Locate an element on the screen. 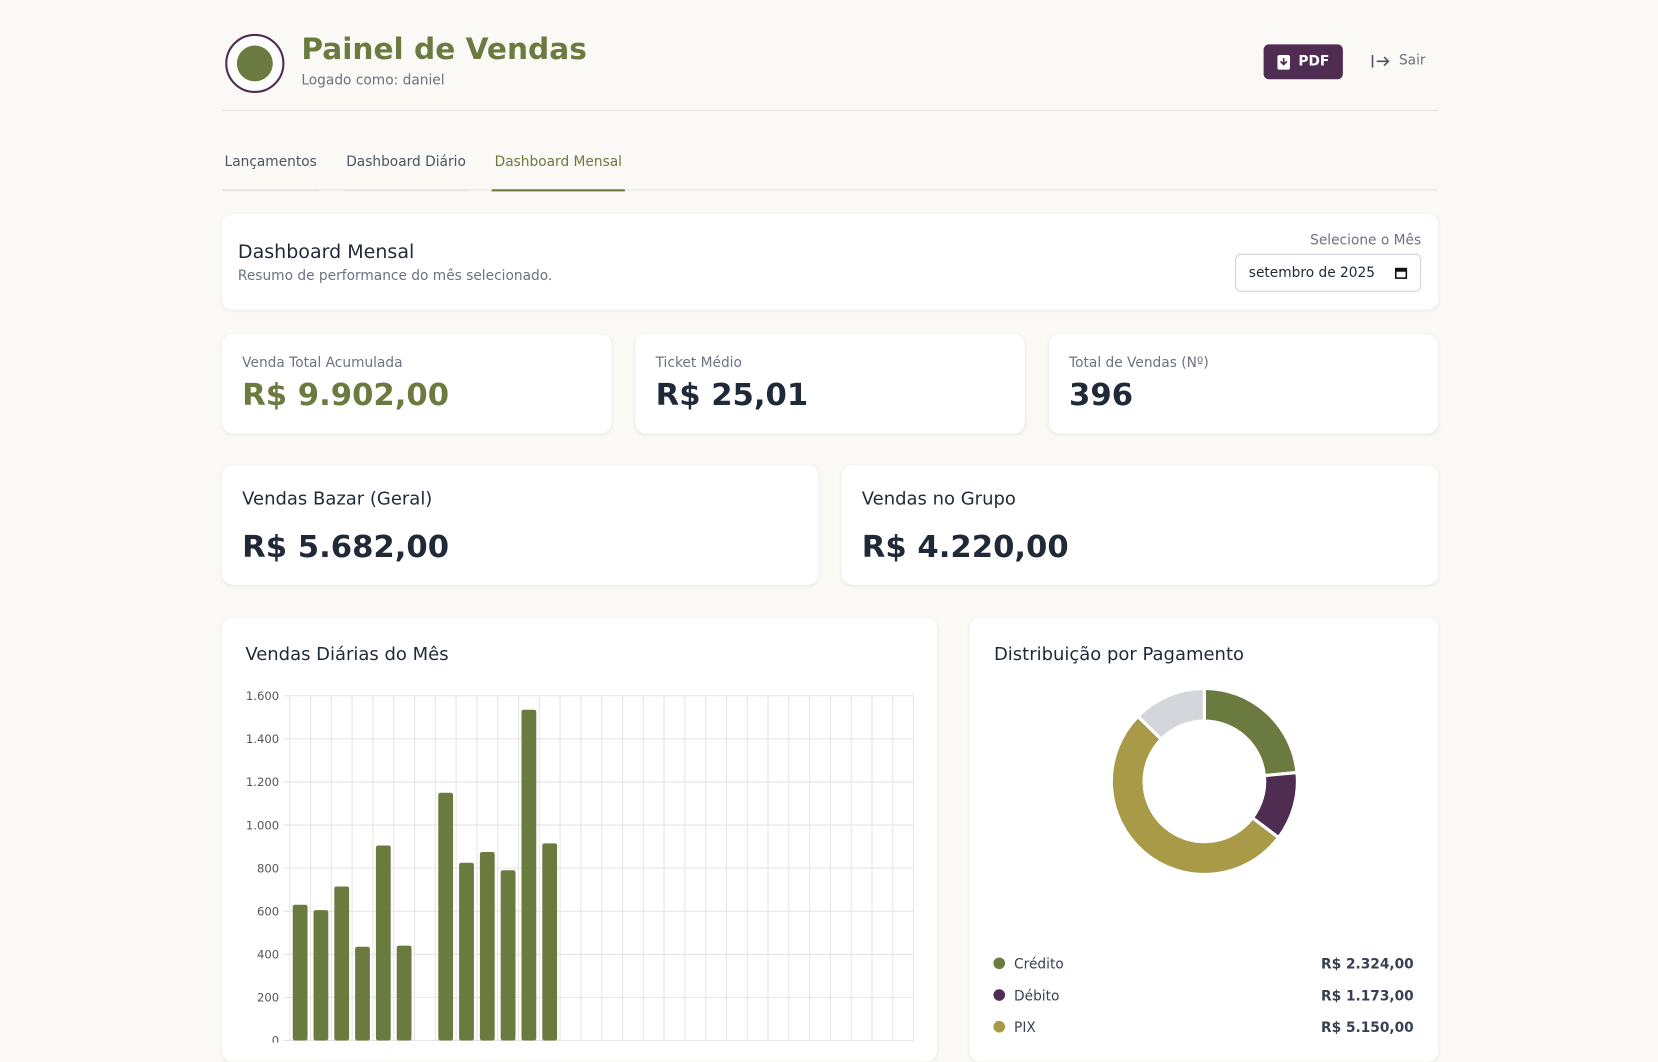 This screenshot has height=1062, width=1658. kpi-value: R$ 9.902,00 is located at coordinates (346, 394).